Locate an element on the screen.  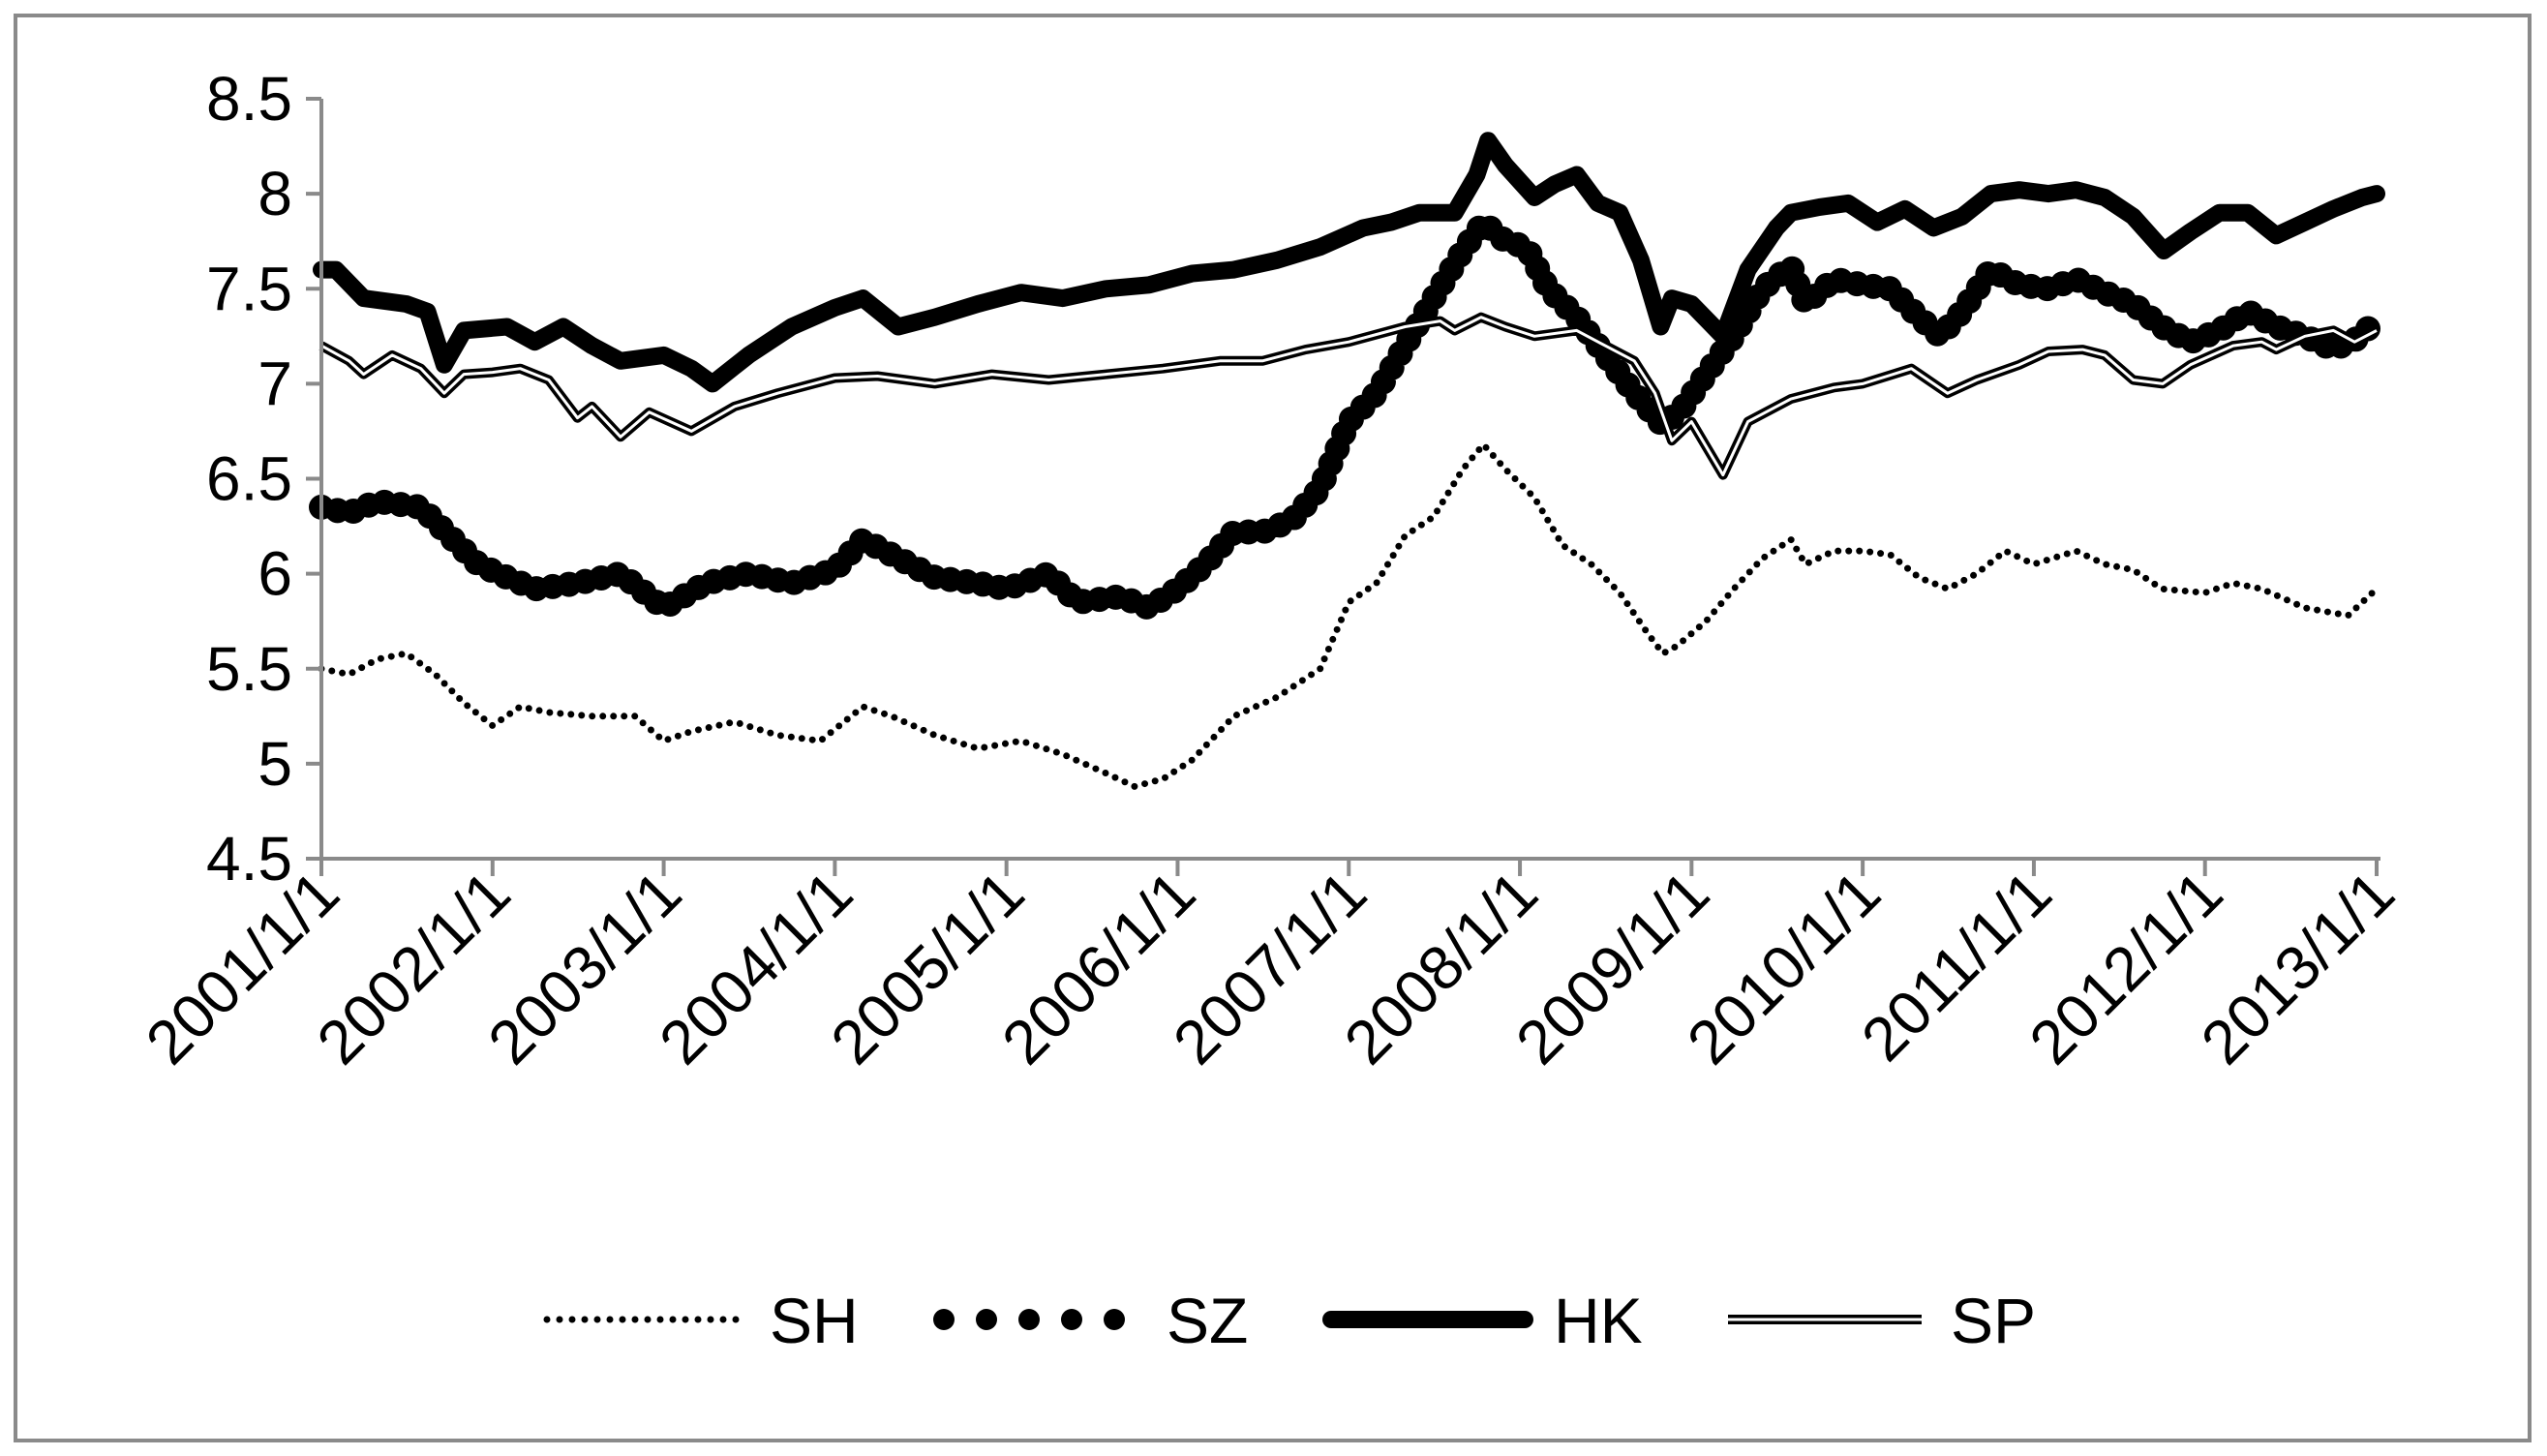
y-tick-label: 5.5 is located at coordinates (249, 669).